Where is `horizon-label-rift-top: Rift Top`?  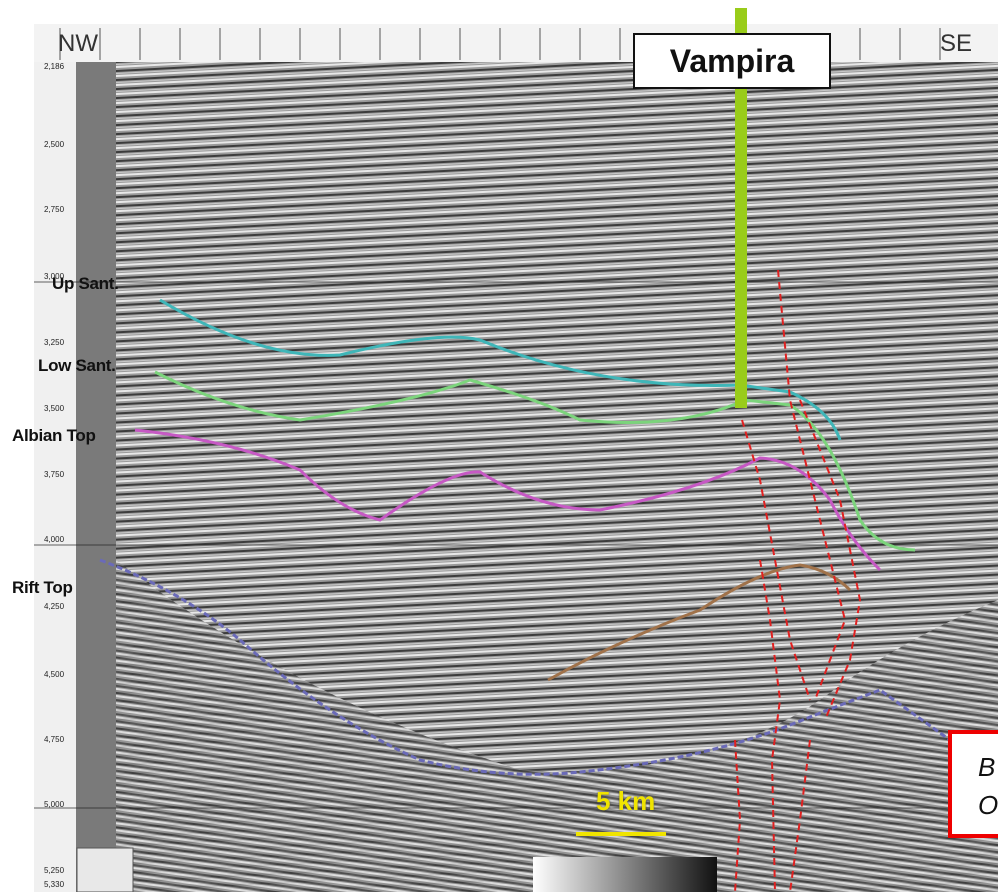 horizon-label-rift-top: Rift Top is located at coordinates (42, 587).